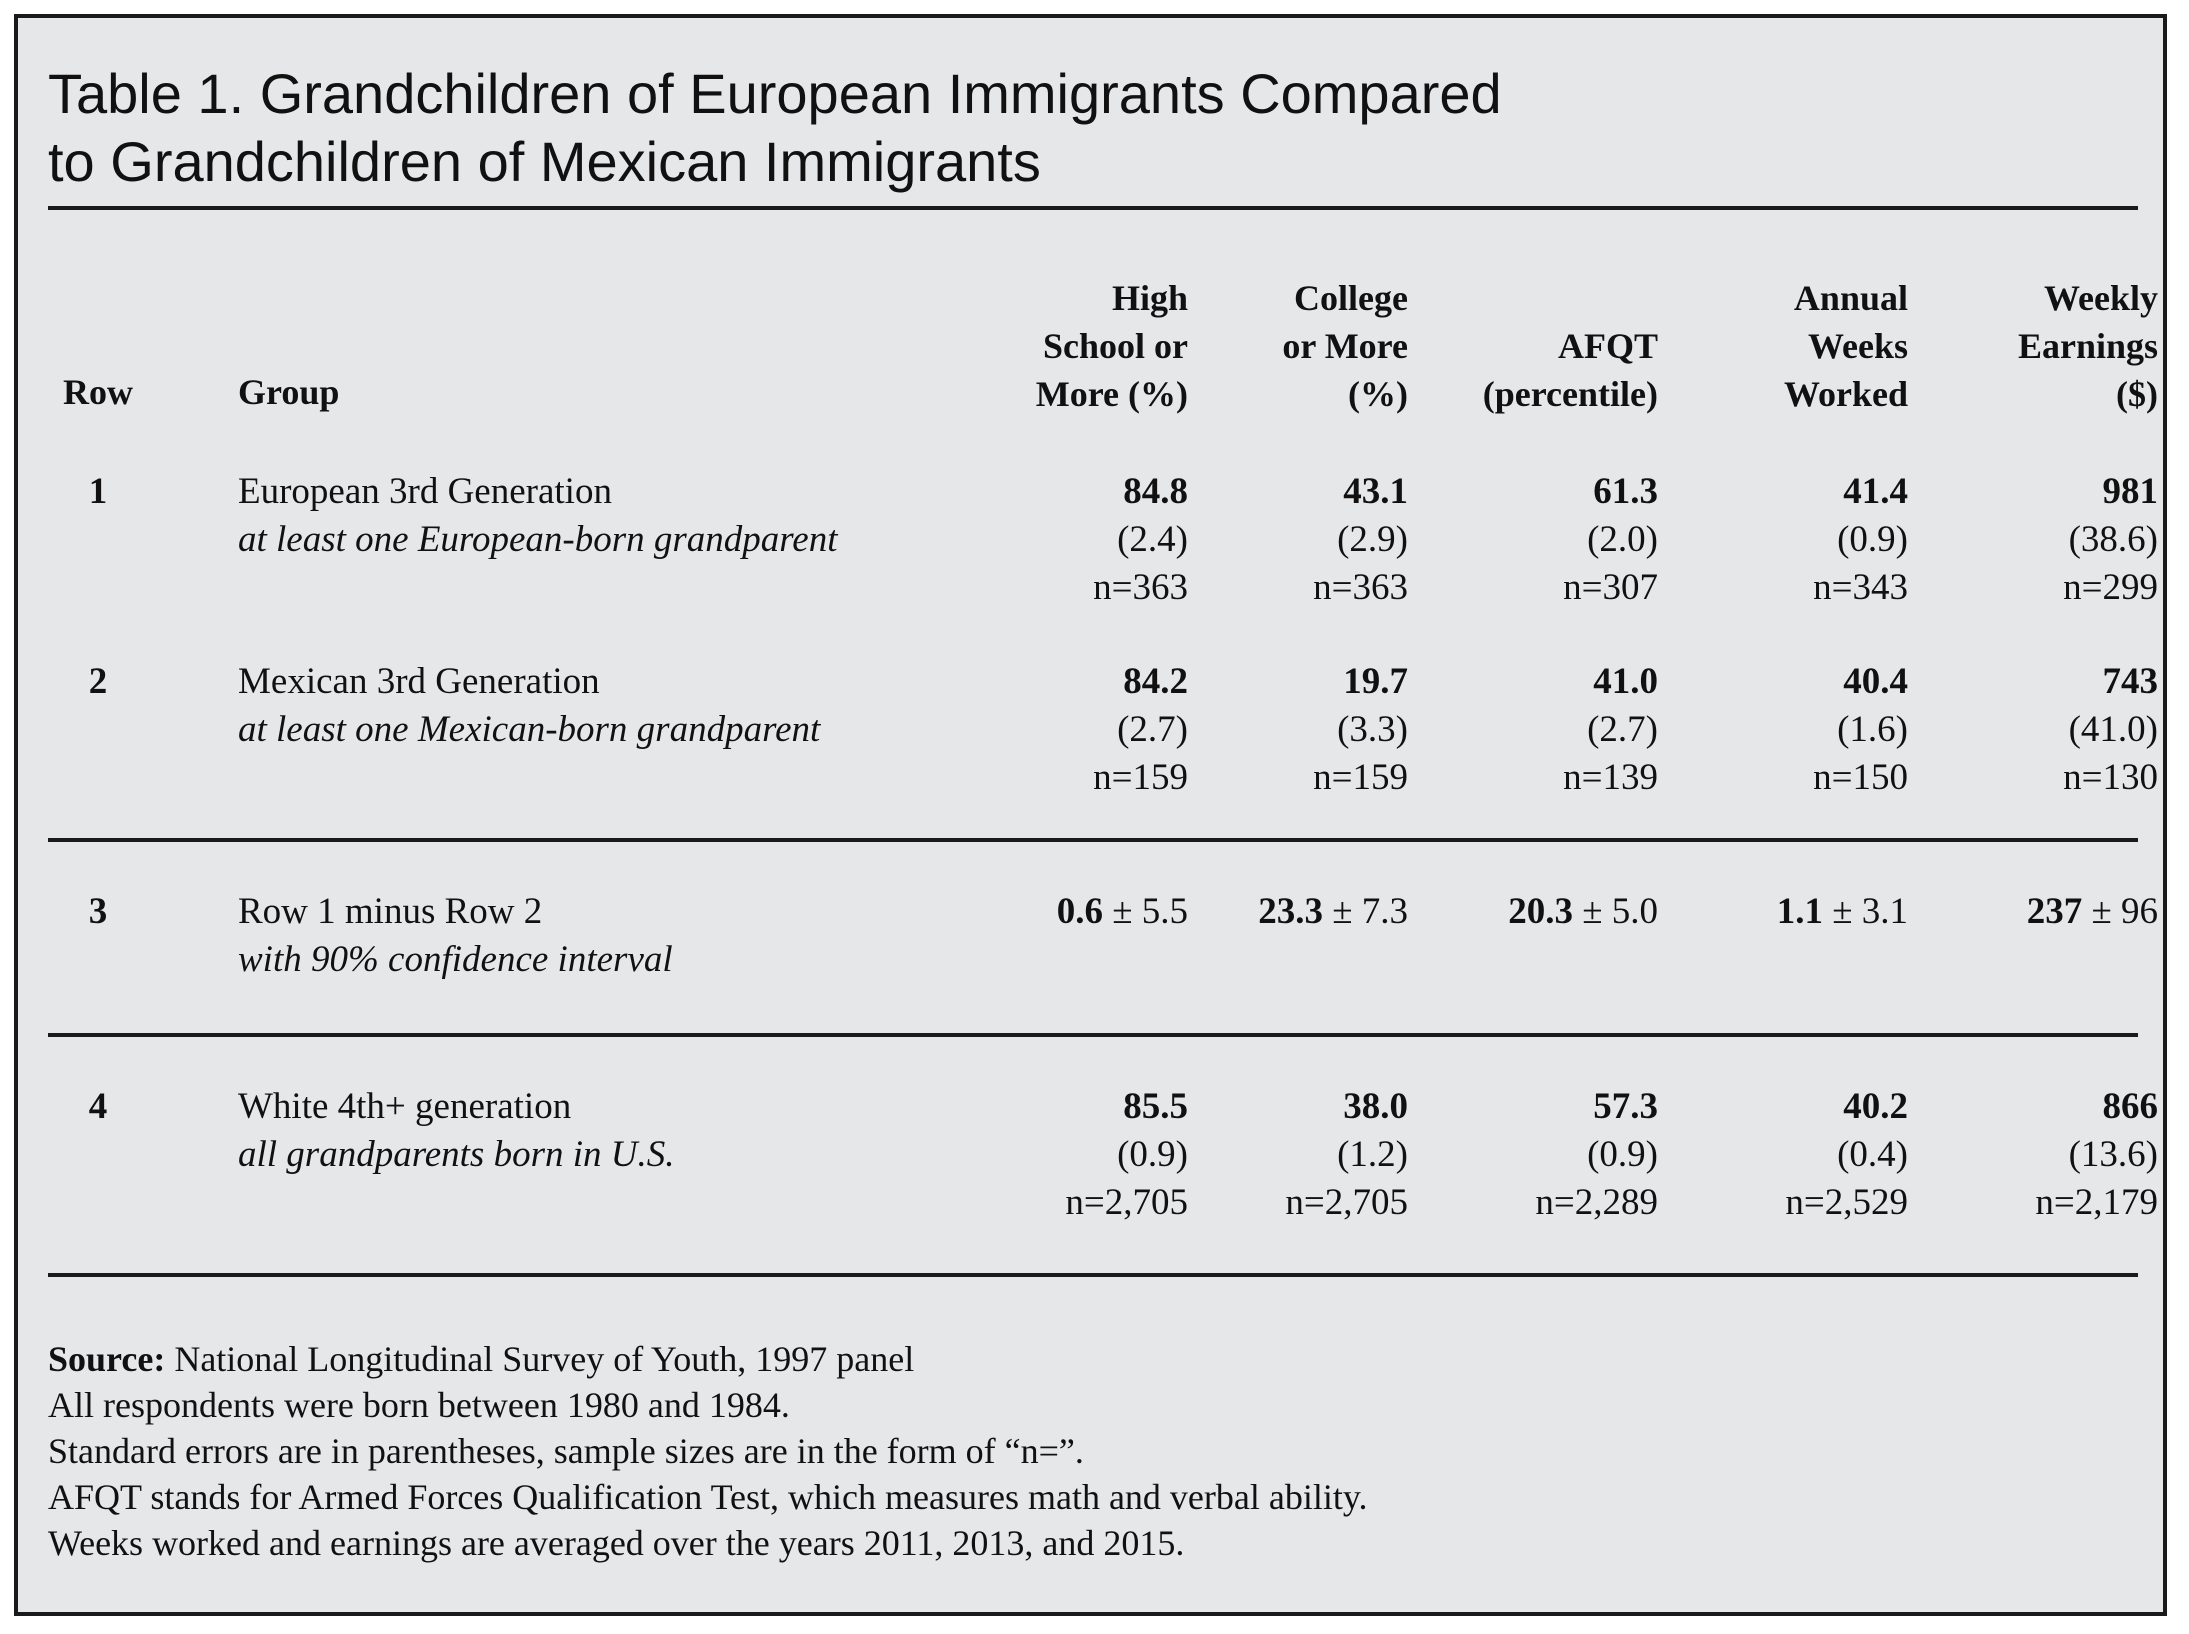 The width and height of the screenshot is (2189, 1634). Describe the element at coordinates (2087, 346) in the screenshot. I see `header-weekly-earnings: Weekly Earnings ($)` at that location.